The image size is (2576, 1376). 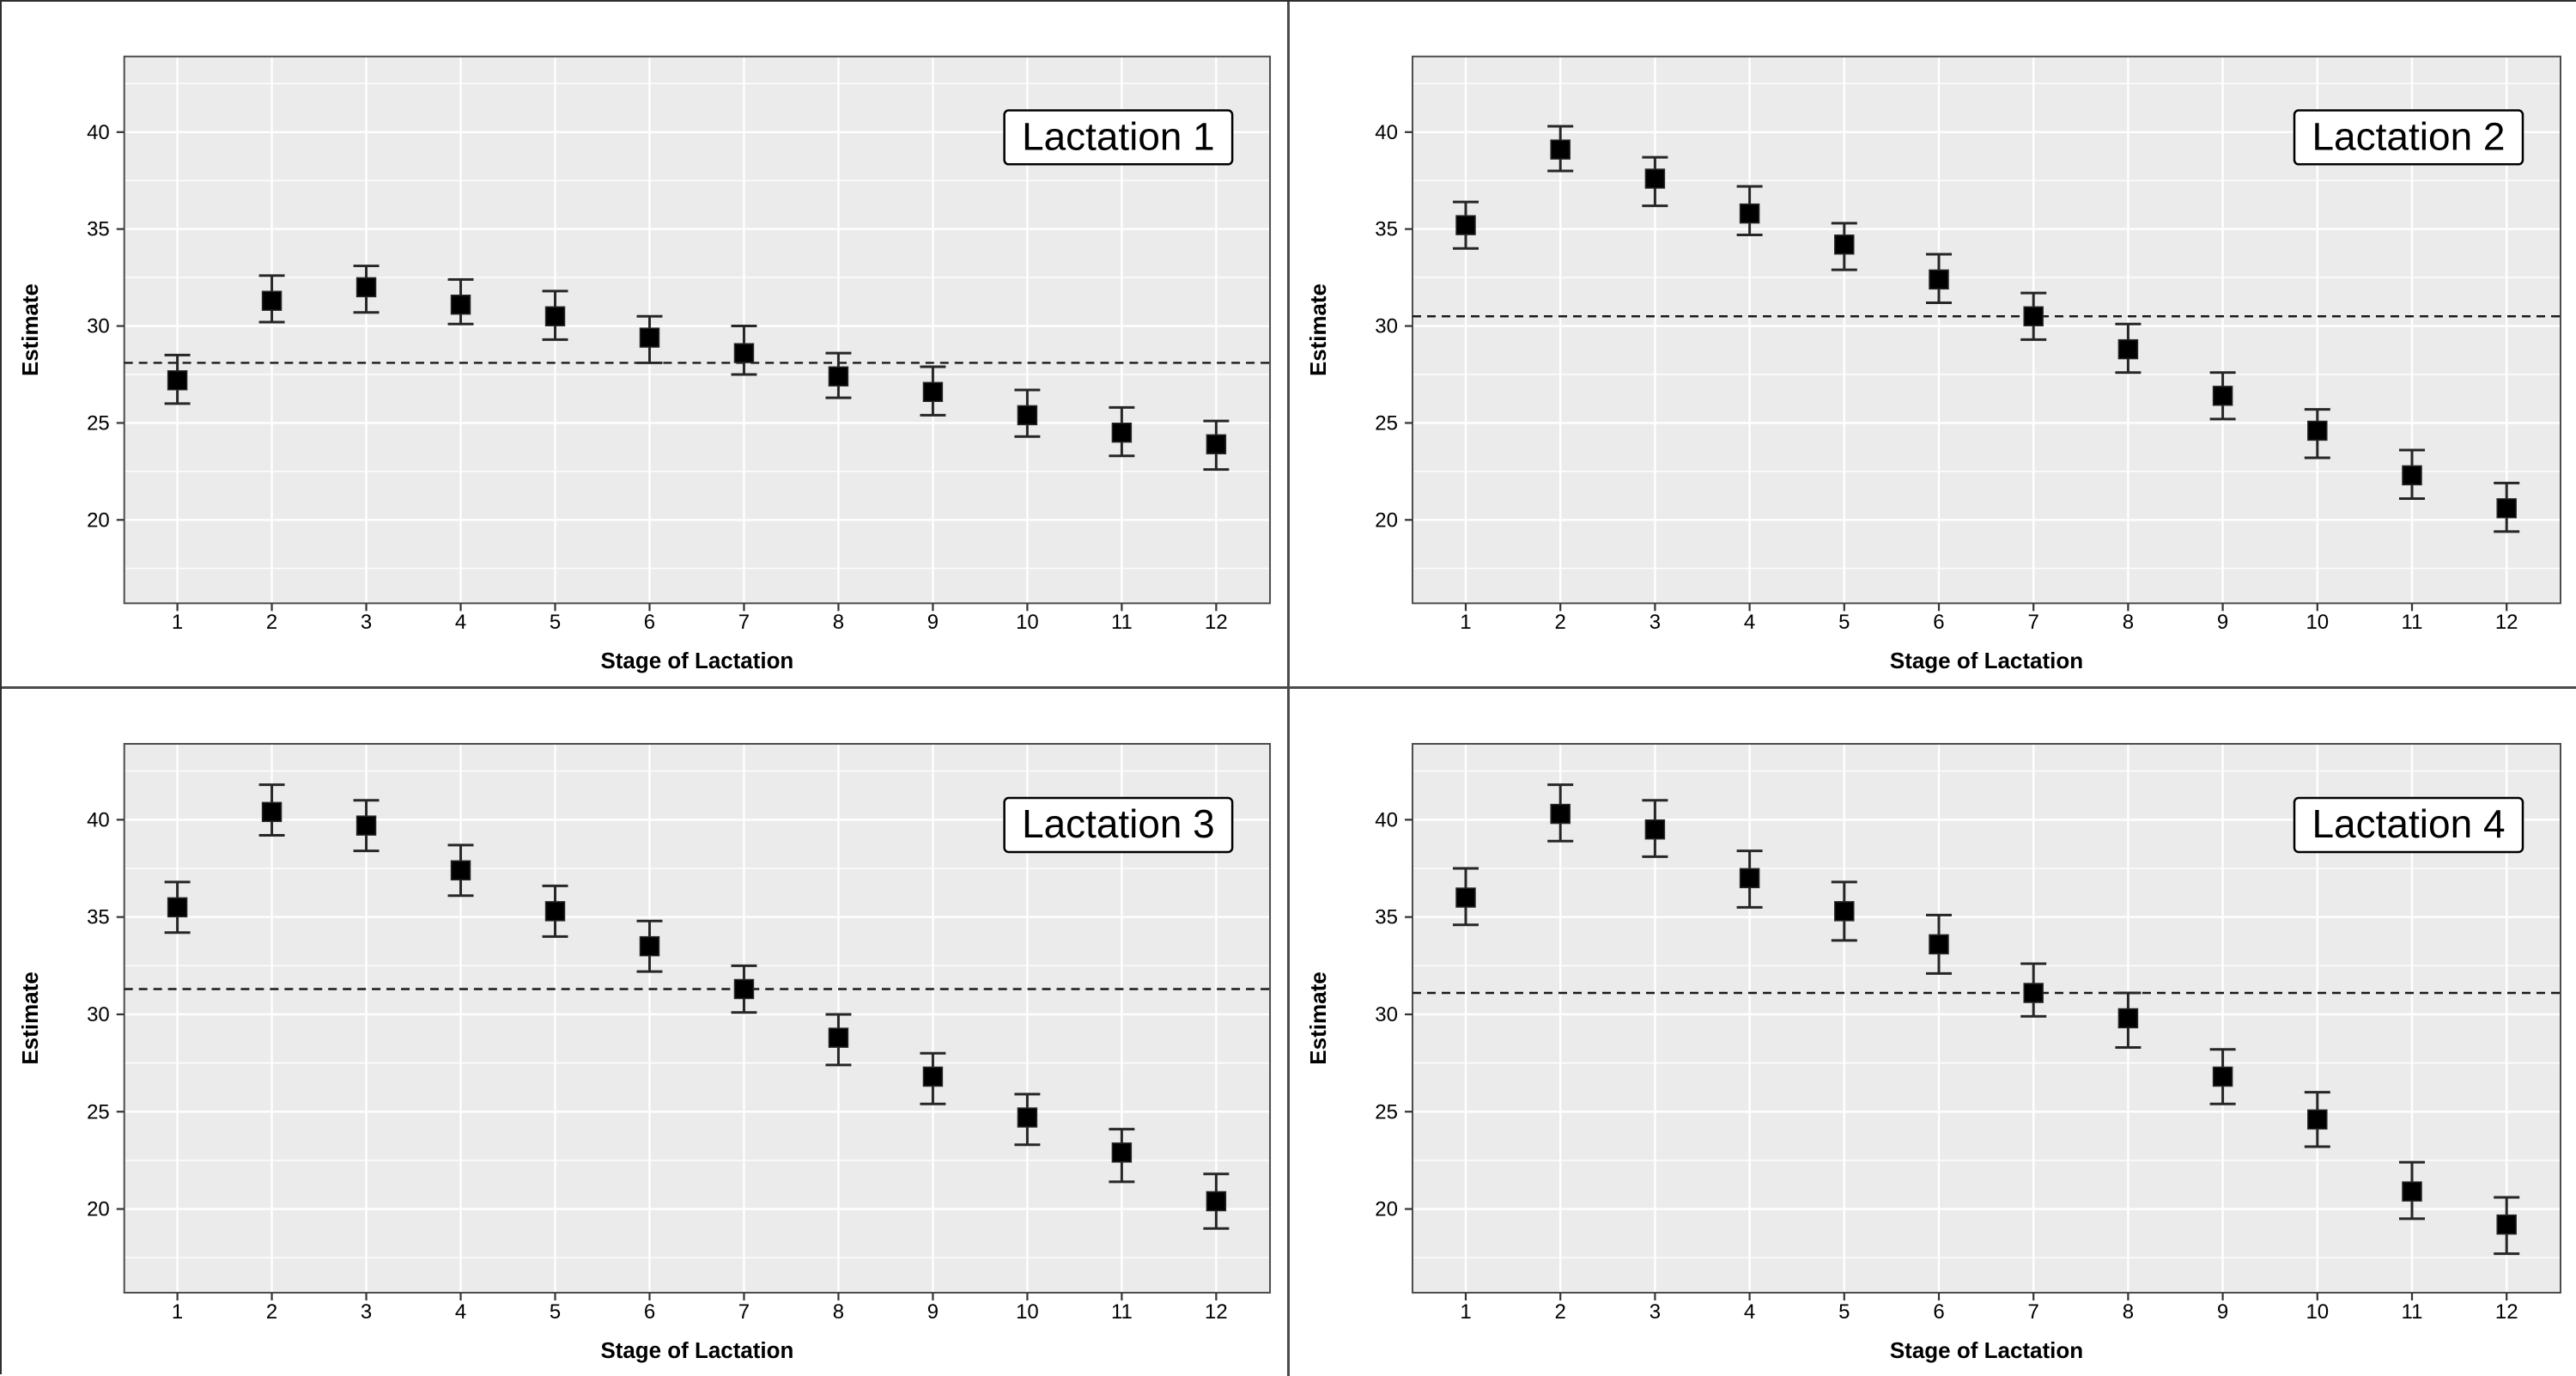 I want to click on panel-label: Lactation 1, so click(x=1118, y=135).